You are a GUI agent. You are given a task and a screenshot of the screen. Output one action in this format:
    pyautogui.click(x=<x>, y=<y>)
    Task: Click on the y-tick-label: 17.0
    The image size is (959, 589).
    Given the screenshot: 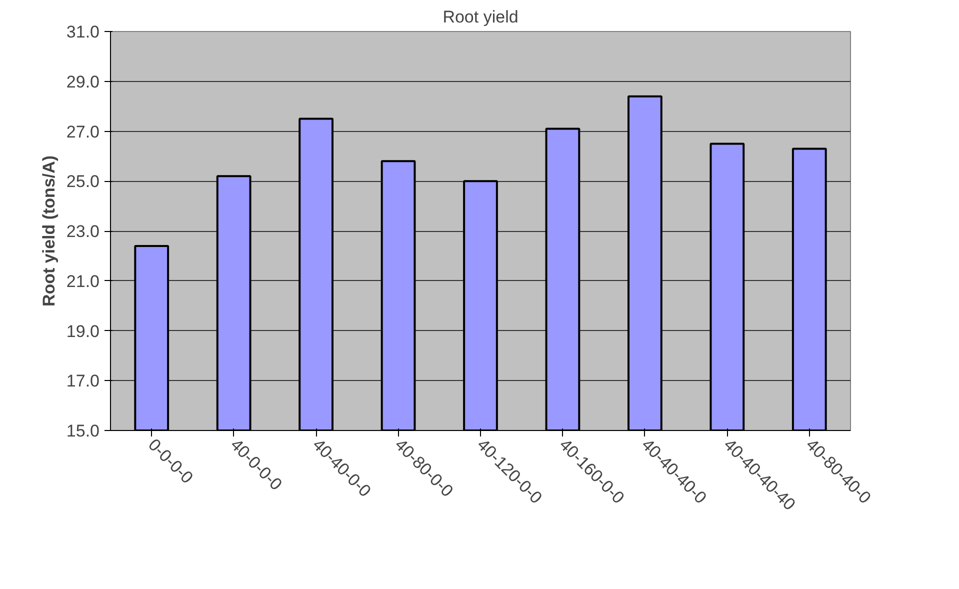 What is the action you would take?
    pyautogui.click(x=83, y=381)
    